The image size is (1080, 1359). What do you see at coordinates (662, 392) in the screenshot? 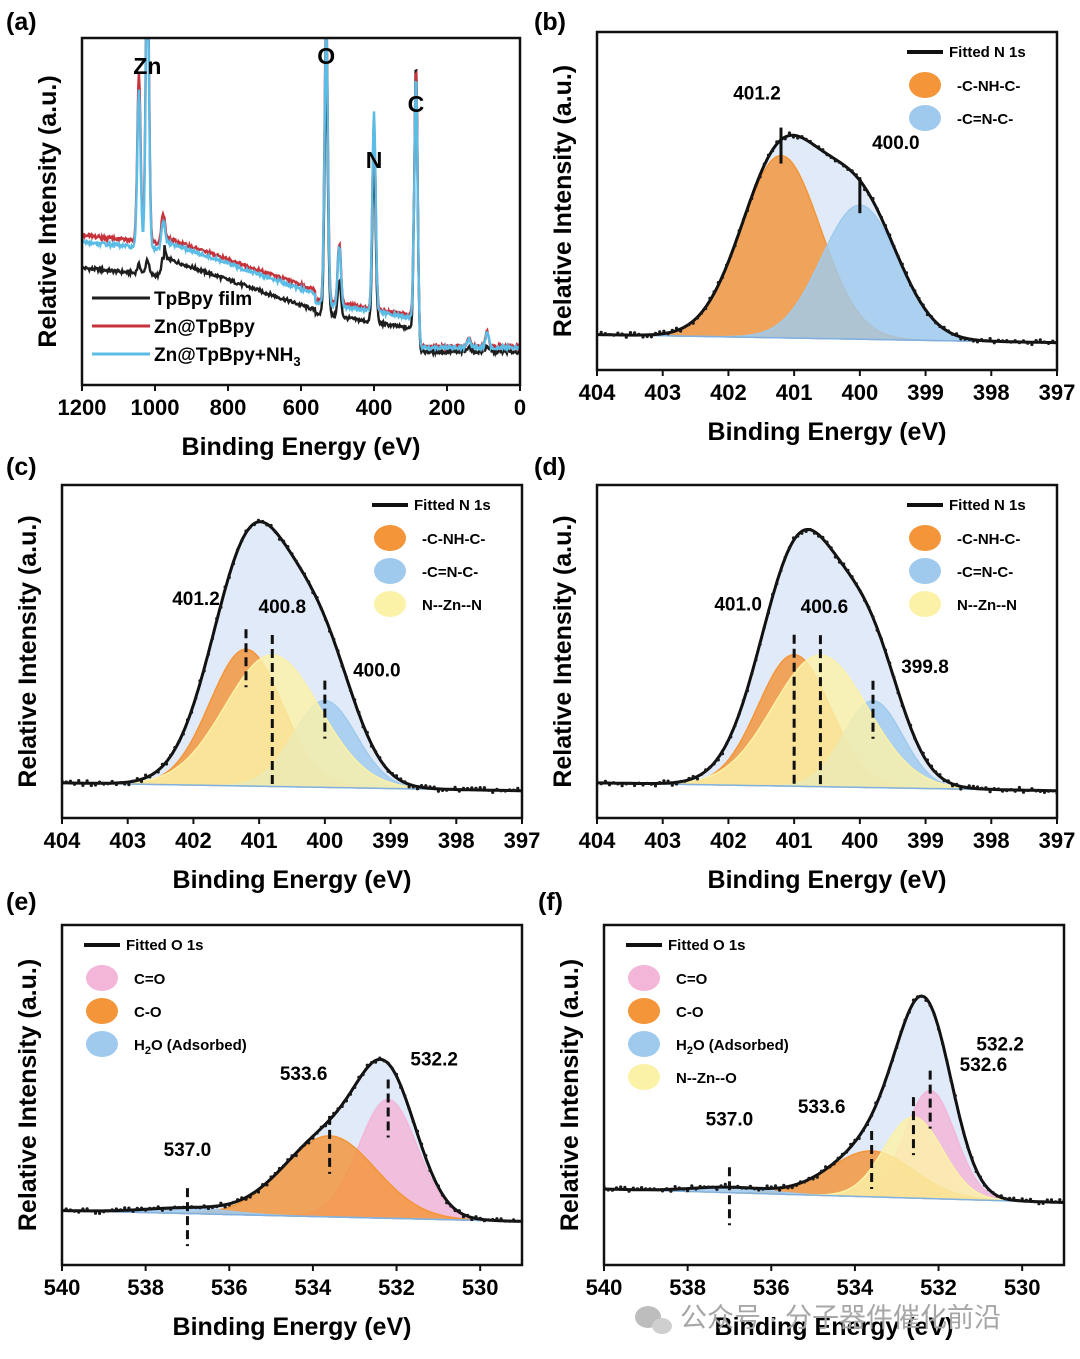
I see `x-tick-label: 403` at bounding box center [662, 392].